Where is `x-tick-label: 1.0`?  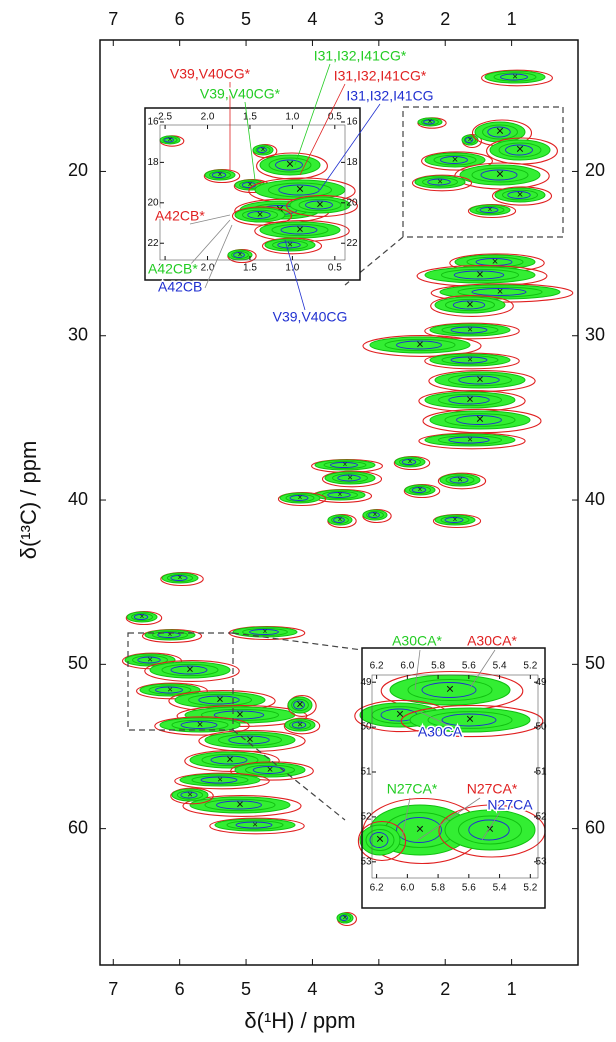 x-tick-label: 1.0 is located at coordinates (292, 117).